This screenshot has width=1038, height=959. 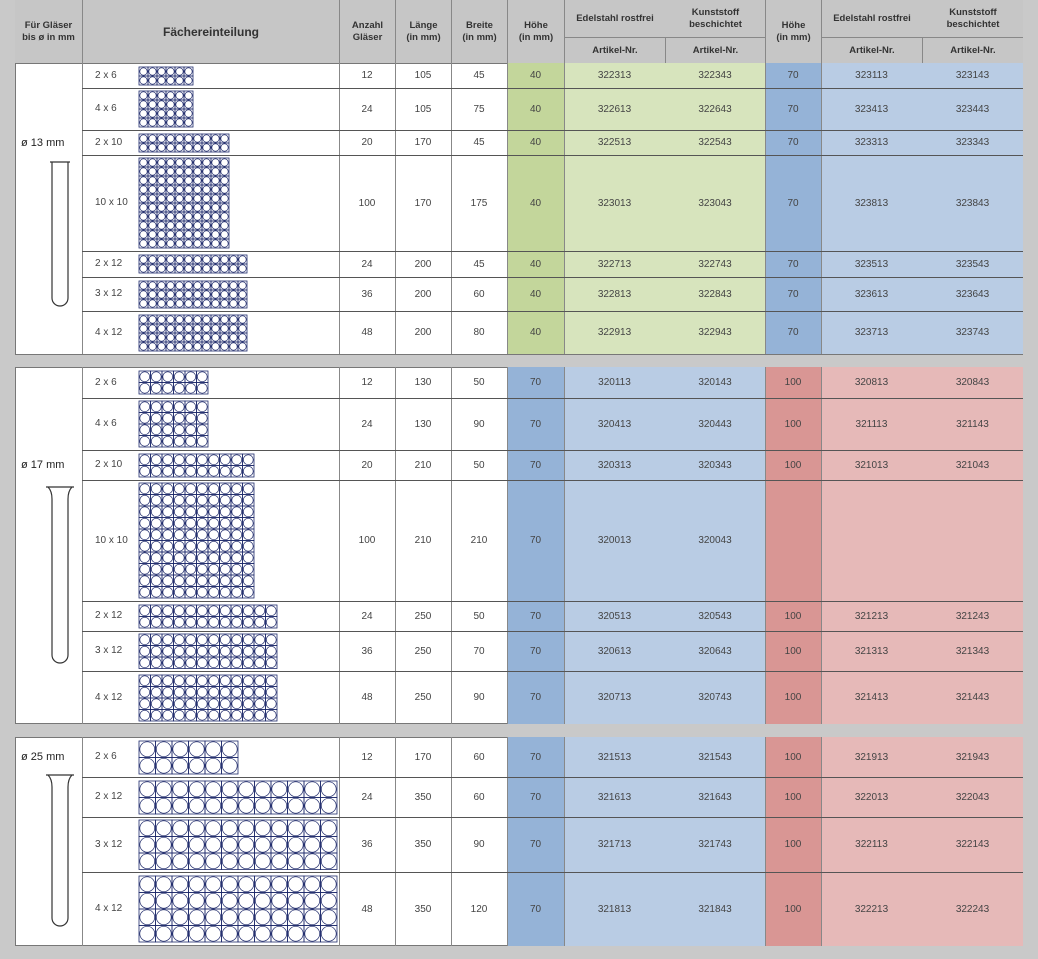 I want to click on cell-b2: 323143, so click(x=972, y=75).